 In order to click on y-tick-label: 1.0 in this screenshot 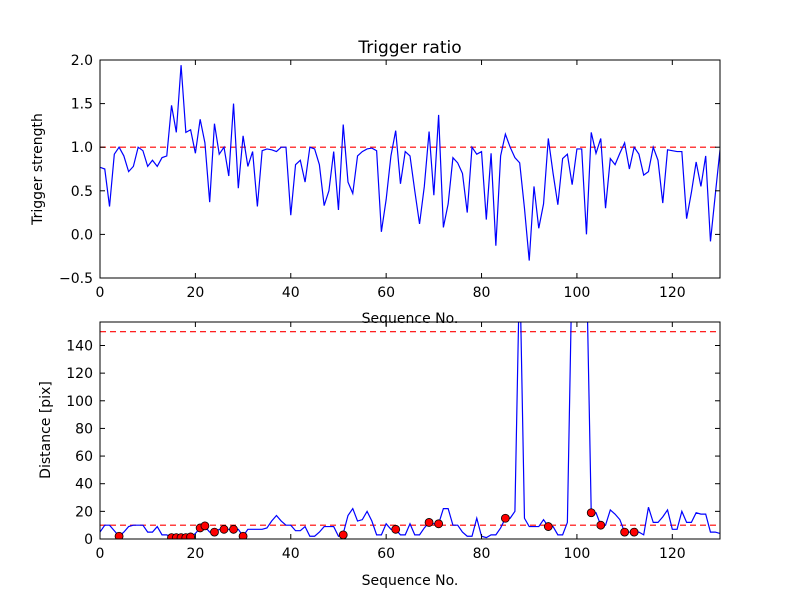, I will do `click(82, 148)`.